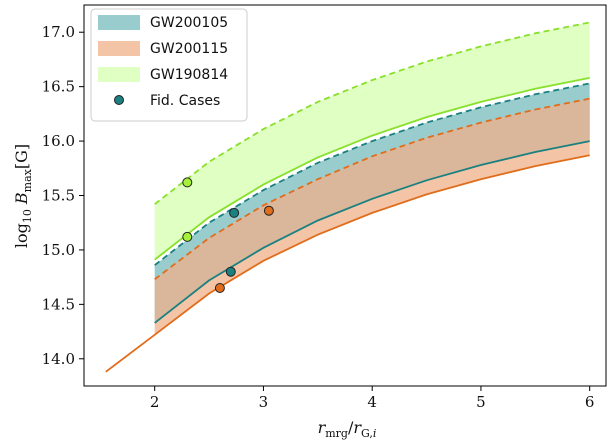 This screenshot has width=611, height=444. What do you see at coordinates (590, 402) in the screenshot?
I see `x-tick-label: 6` at bounding box center [590, 402].